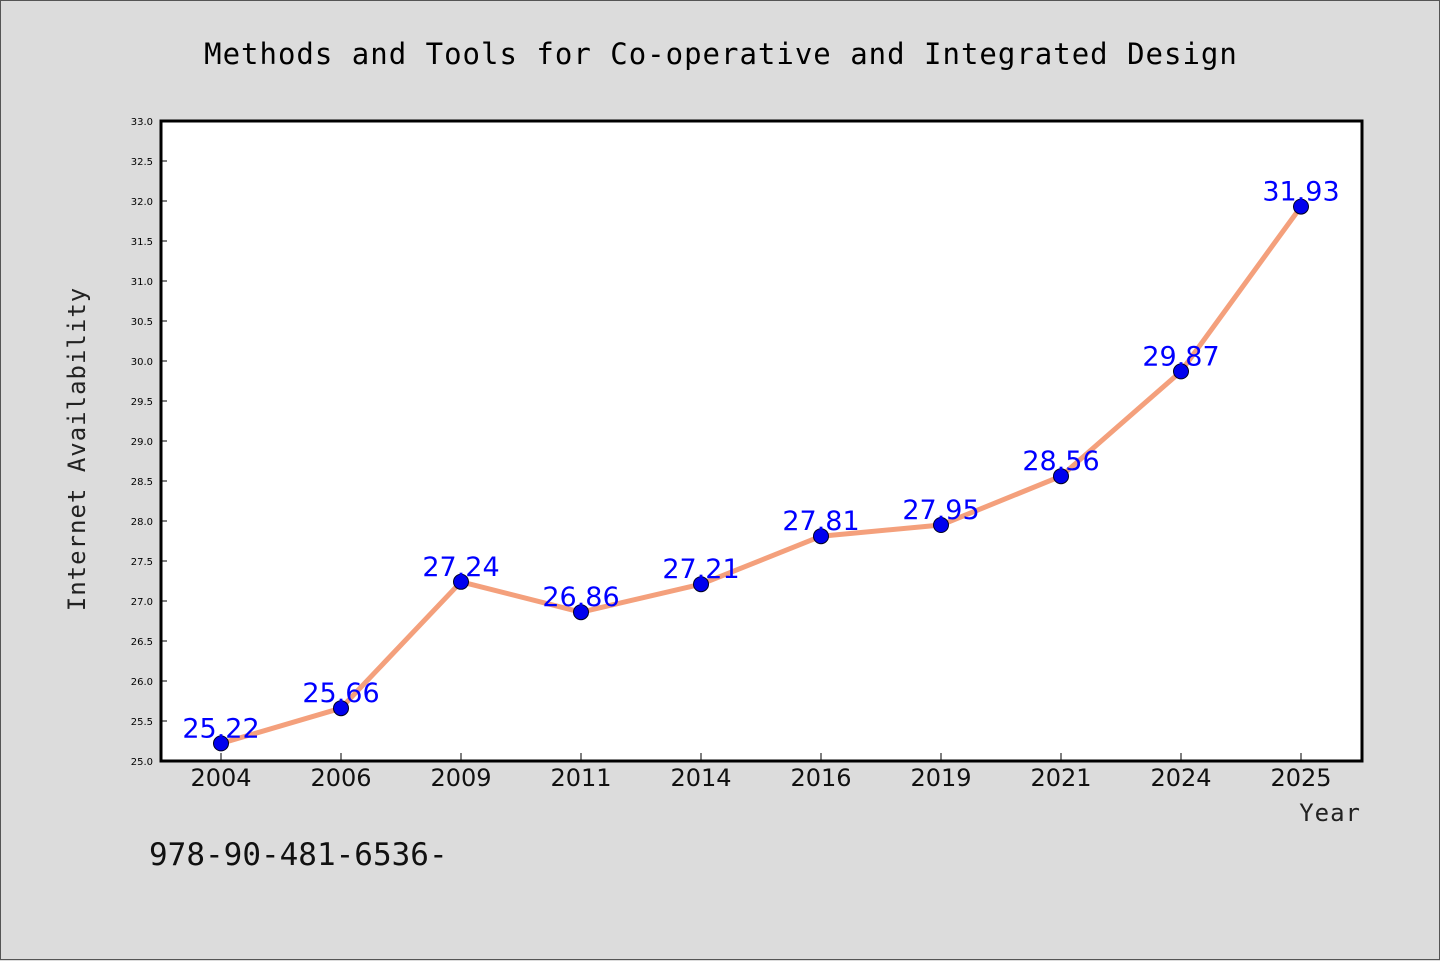  What do you see at coordinates (1180, 778) in the screenshot?
I see `x-tick-label: 2024` at bounding box center [1180, 778].